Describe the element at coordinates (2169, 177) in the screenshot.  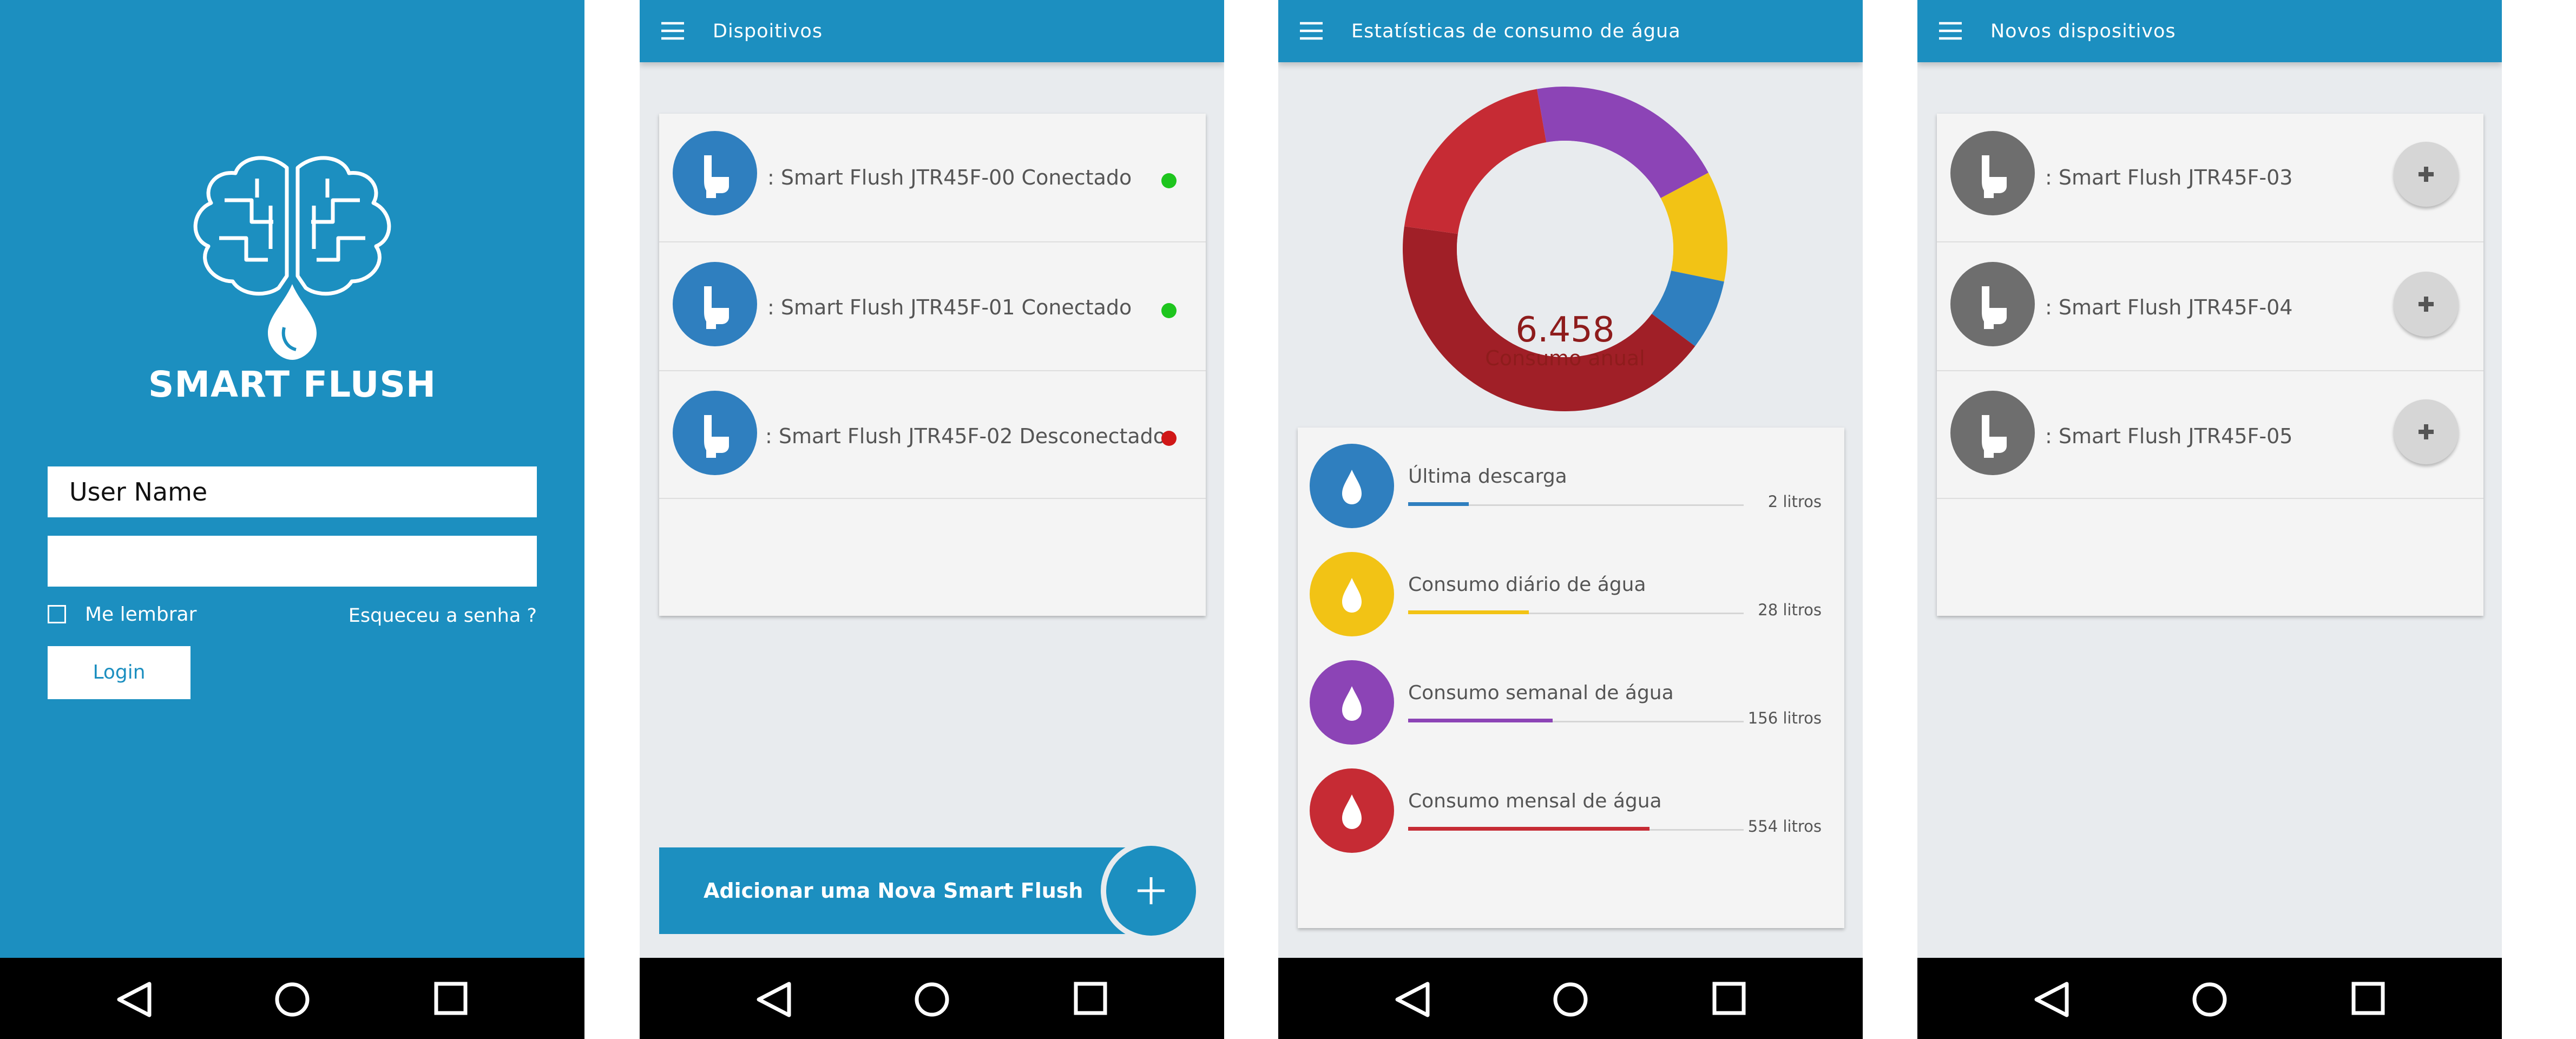
I see `device-label: : Smart Flush JTR45F-03` at that location.